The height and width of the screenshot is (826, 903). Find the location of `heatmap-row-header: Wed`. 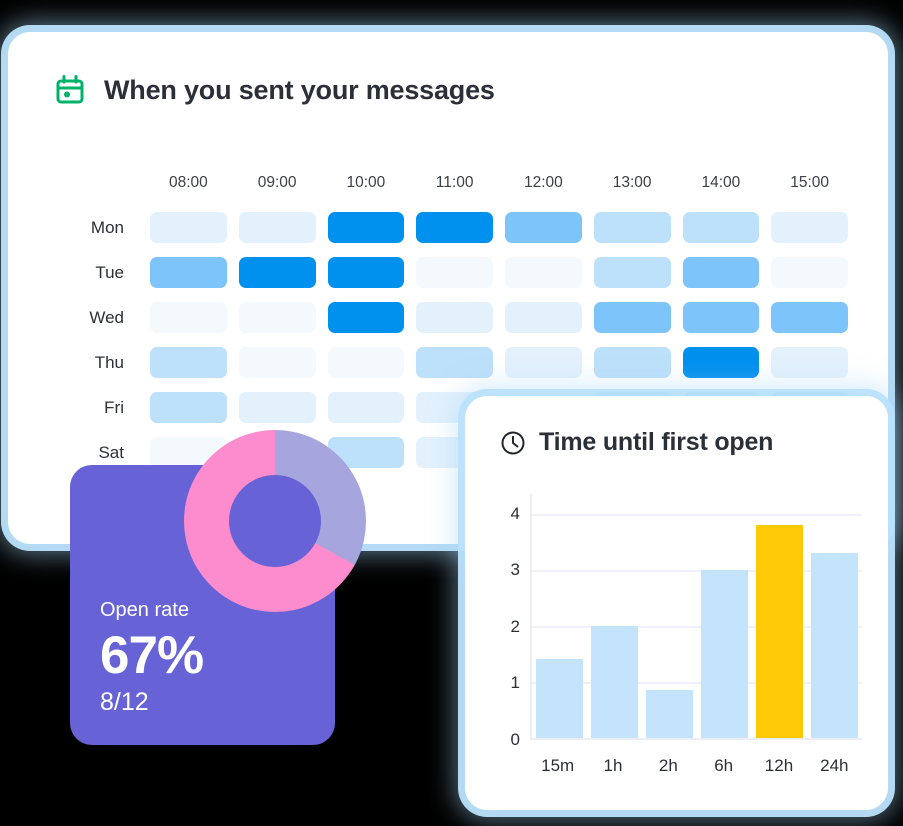

heatmap-row-header: Wed is located at coordinates (106, 317).